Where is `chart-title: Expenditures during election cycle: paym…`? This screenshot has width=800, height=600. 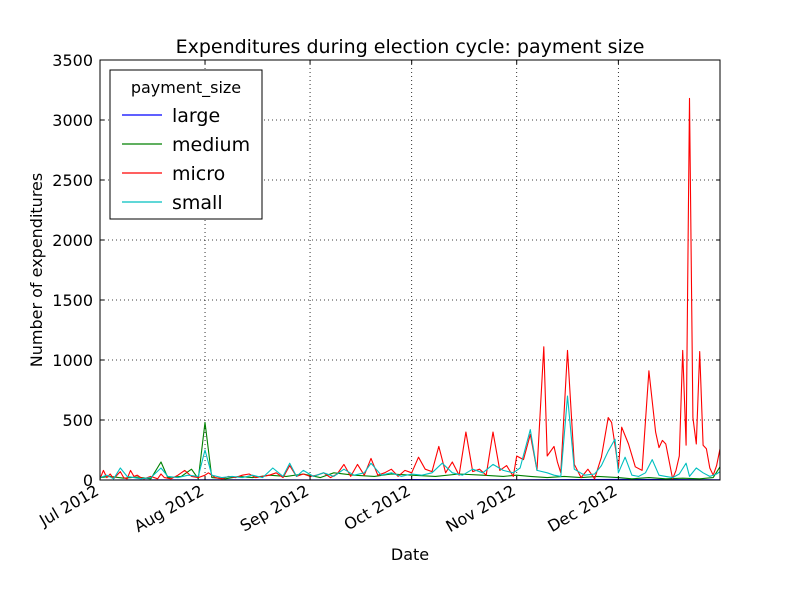
chart-title: Expenditures during election cycle: paym… is located at coordinates (410, 47).